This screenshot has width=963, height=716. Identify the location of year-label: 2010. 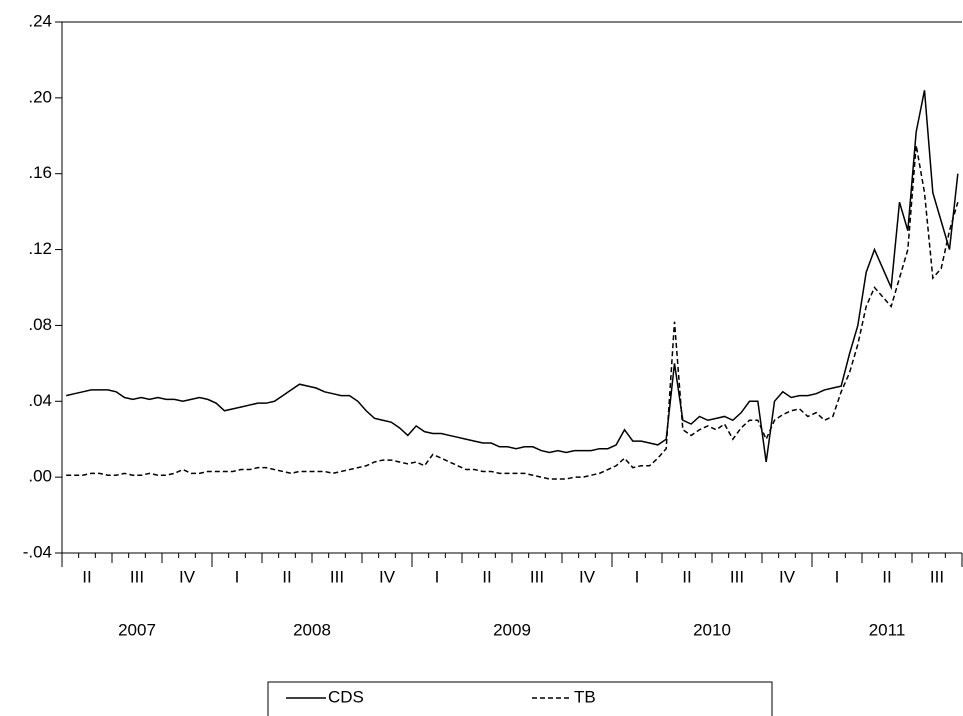
(712, 629).